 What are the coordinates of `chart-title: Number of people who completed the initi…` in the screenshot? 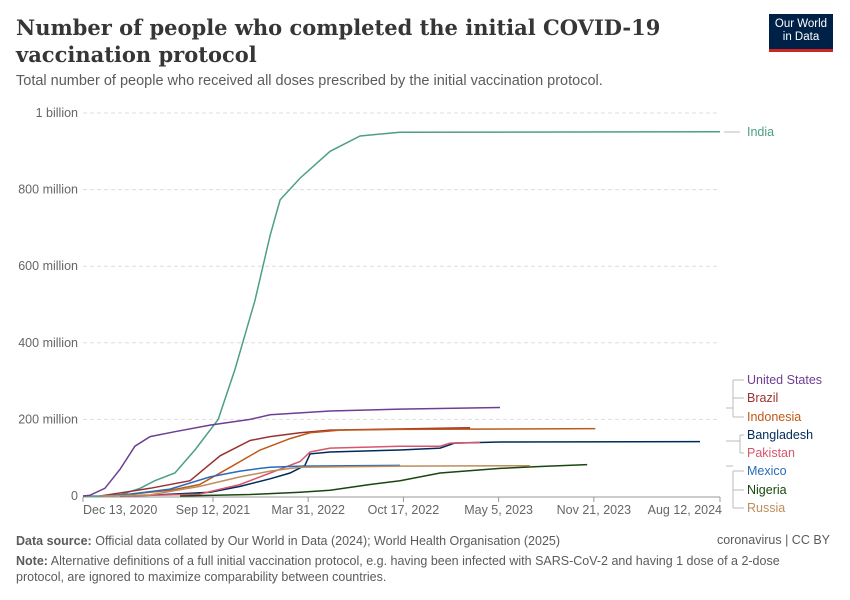 It's located at (338, 41).